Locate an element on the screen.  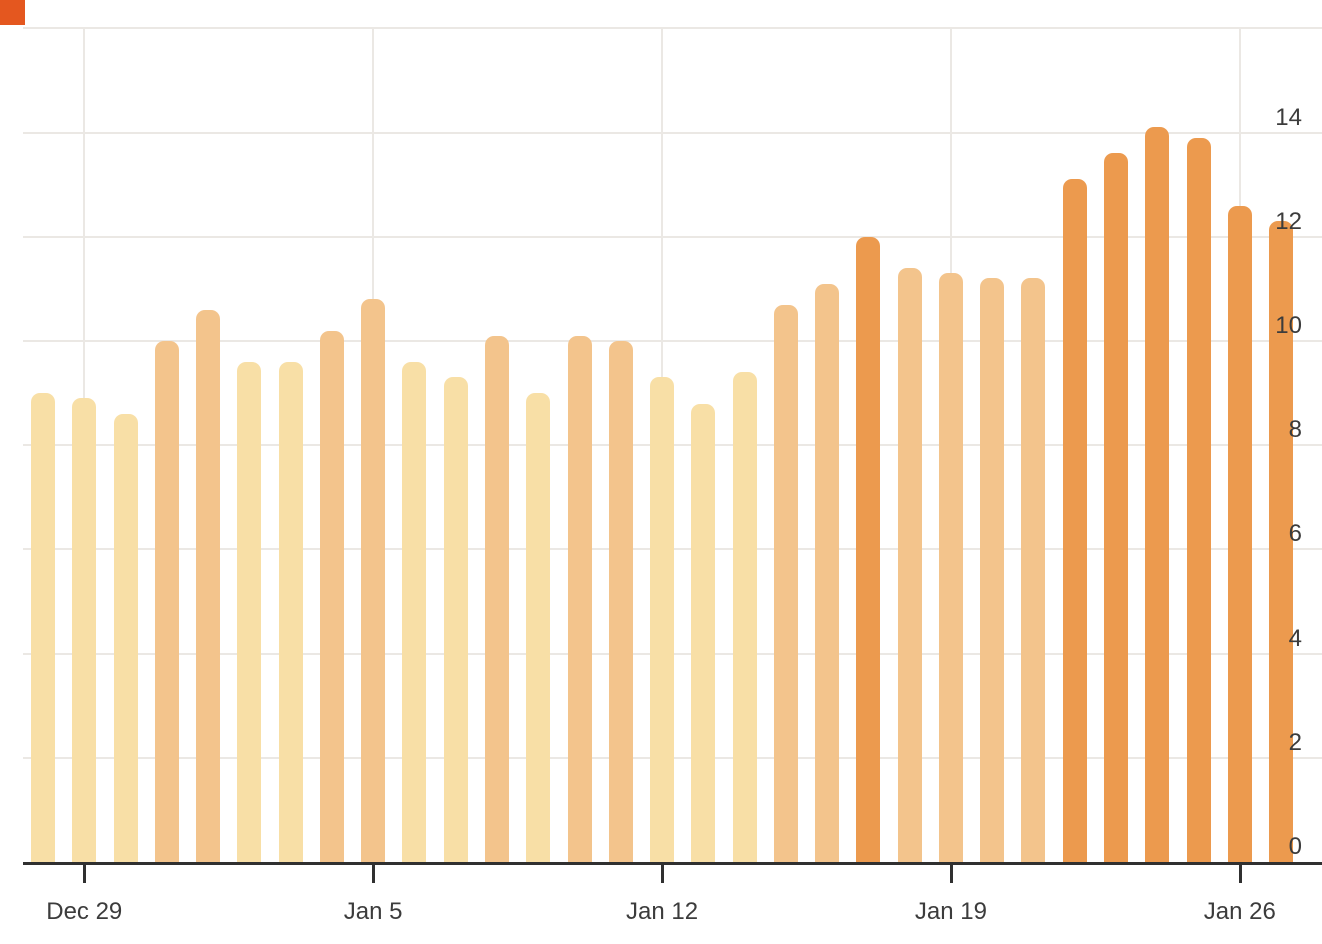
x-axis-tick-label: Dec 29 is located at coordinates (84, 911).